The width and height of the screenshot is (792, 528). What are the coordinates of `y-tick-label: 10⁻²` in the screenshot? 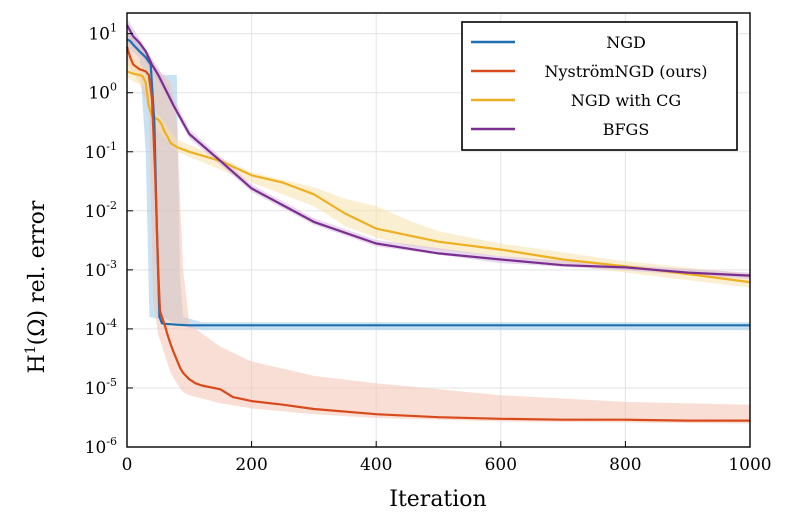 It's located at (101, 210).